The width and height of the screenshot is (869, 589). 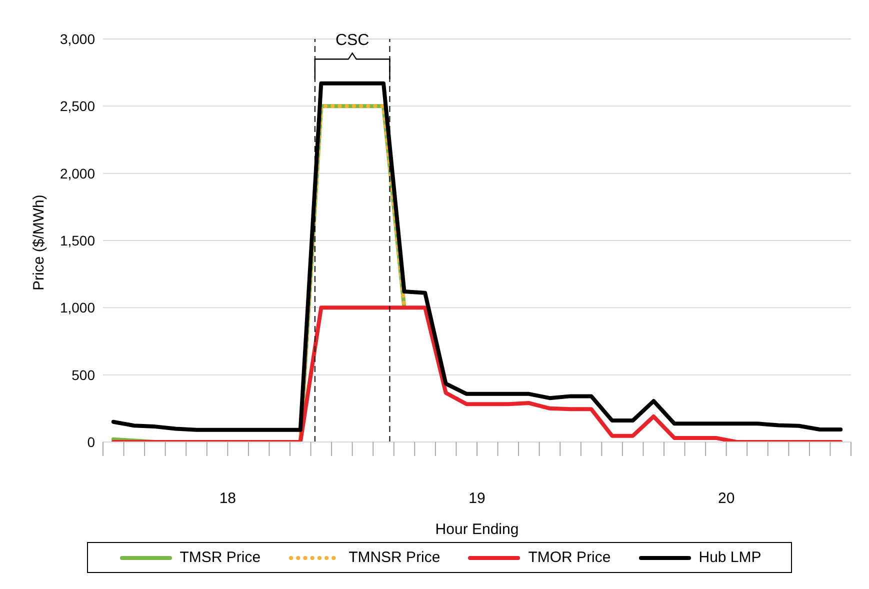 What do you see at coordinates (726, 498) in the screenshot?
I see `x-tick-label: 20` at bounding box center [726, 498].